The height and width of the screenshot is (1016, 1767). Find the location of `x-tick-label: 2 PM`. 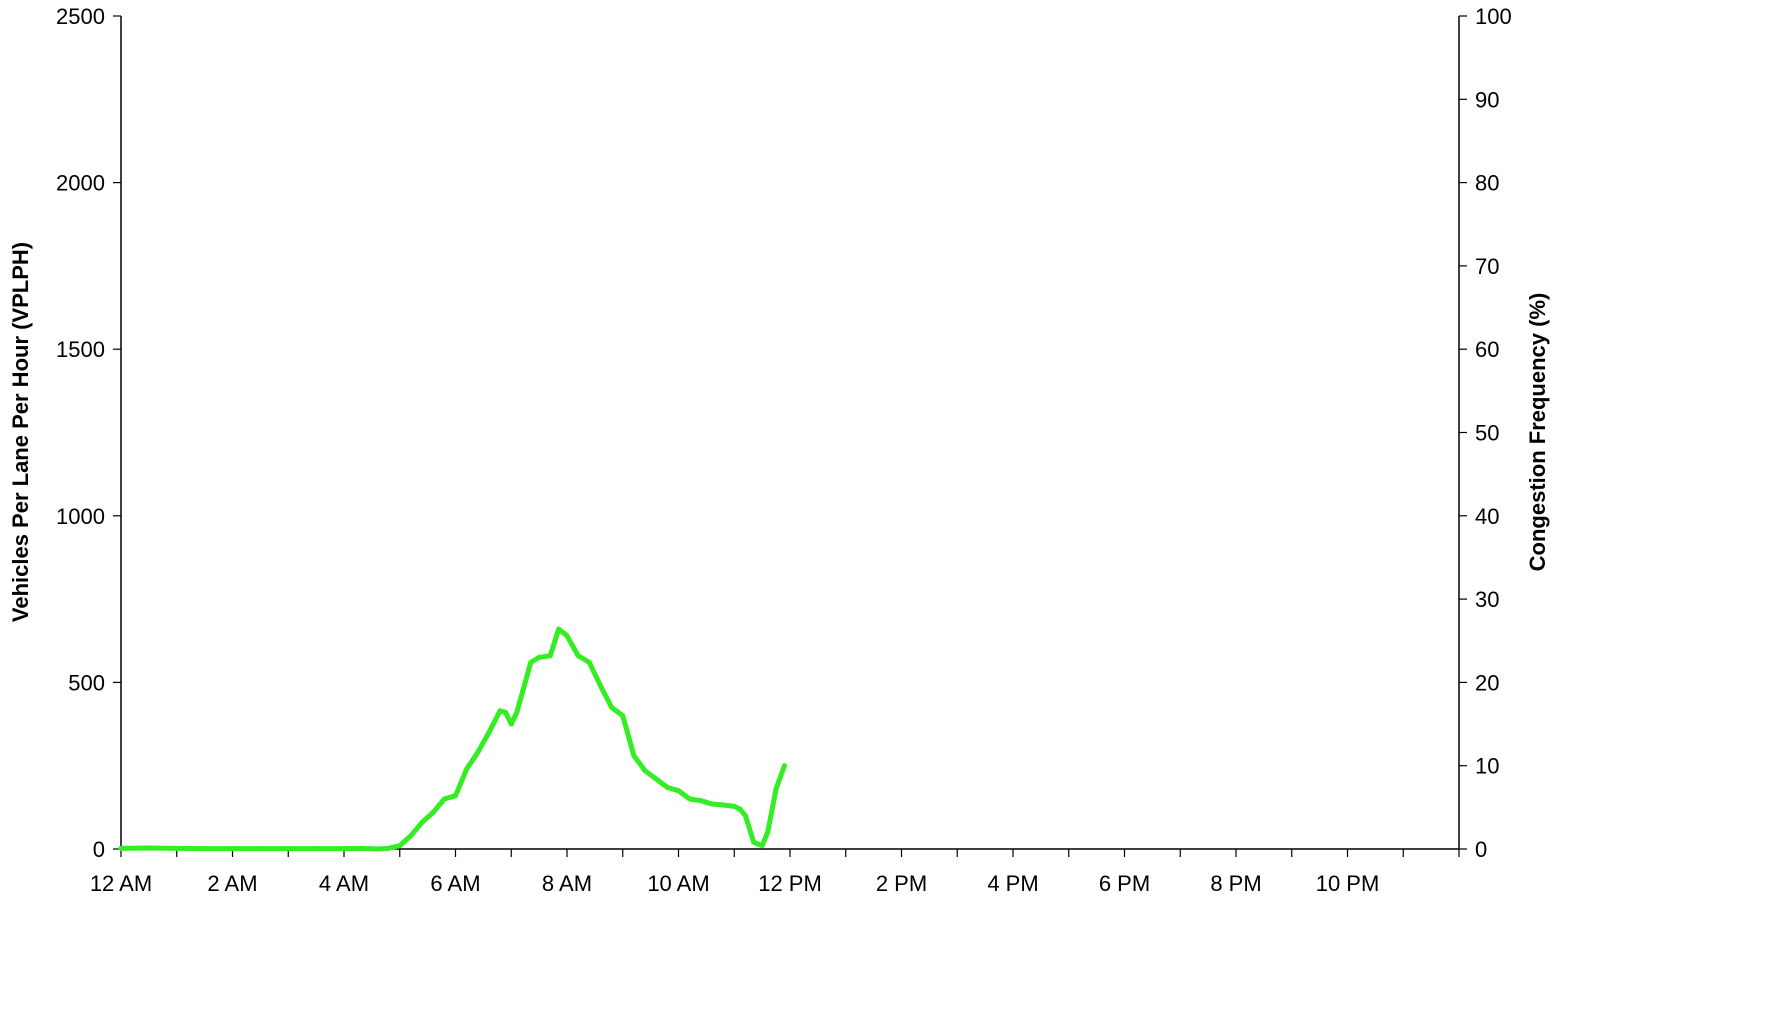

x-tick-label: 2 PM is located at coordinates (901, 883).